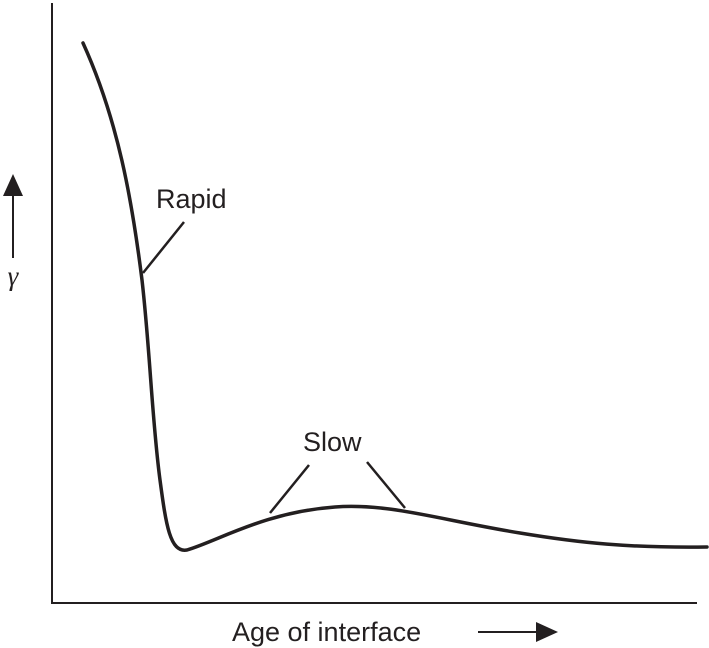  Describe the element at coordinates (326, 632) in the screenshot. I see `x-axis-label: Age of interface` at that location.